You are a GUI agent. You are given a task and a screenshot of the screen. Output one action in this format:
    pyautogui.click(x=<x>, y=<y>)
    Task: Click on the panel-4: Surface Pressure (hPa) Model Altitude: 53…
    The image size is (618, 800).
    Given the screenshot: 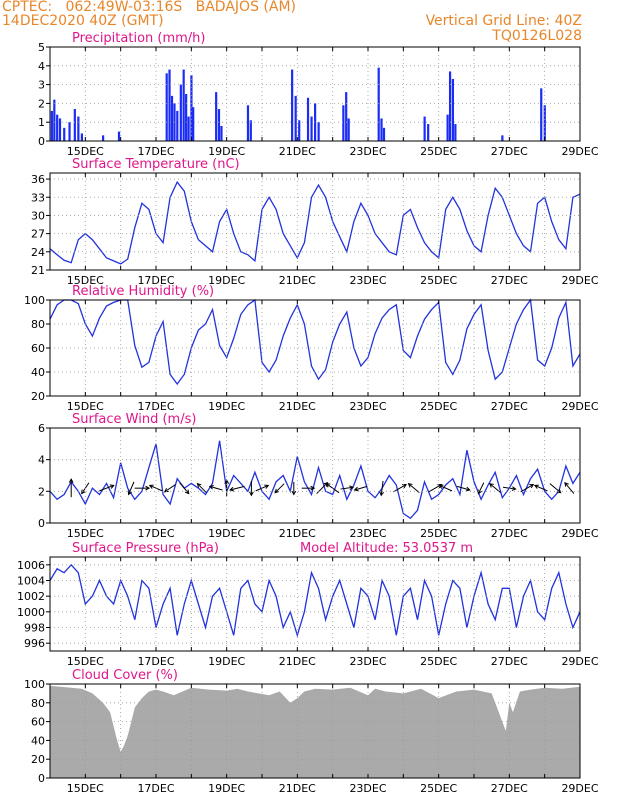 What is the action you would take?
    pyautogui.click(x=308, y=604)
    